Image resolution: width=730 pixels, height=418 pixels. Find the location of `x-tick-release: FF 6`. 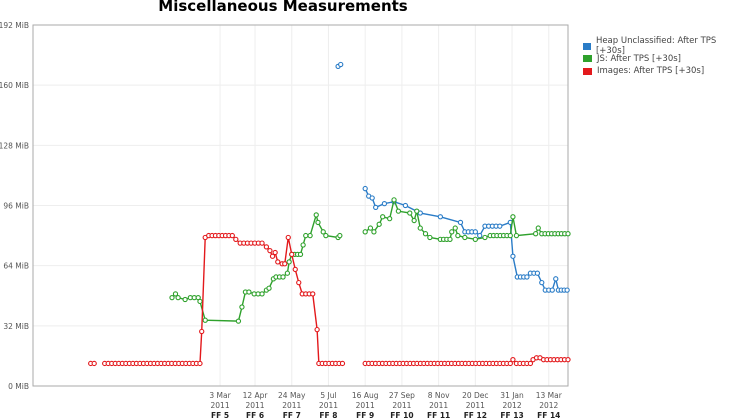

x-tick-release: FF 6 is located at coordinates (255, 414).